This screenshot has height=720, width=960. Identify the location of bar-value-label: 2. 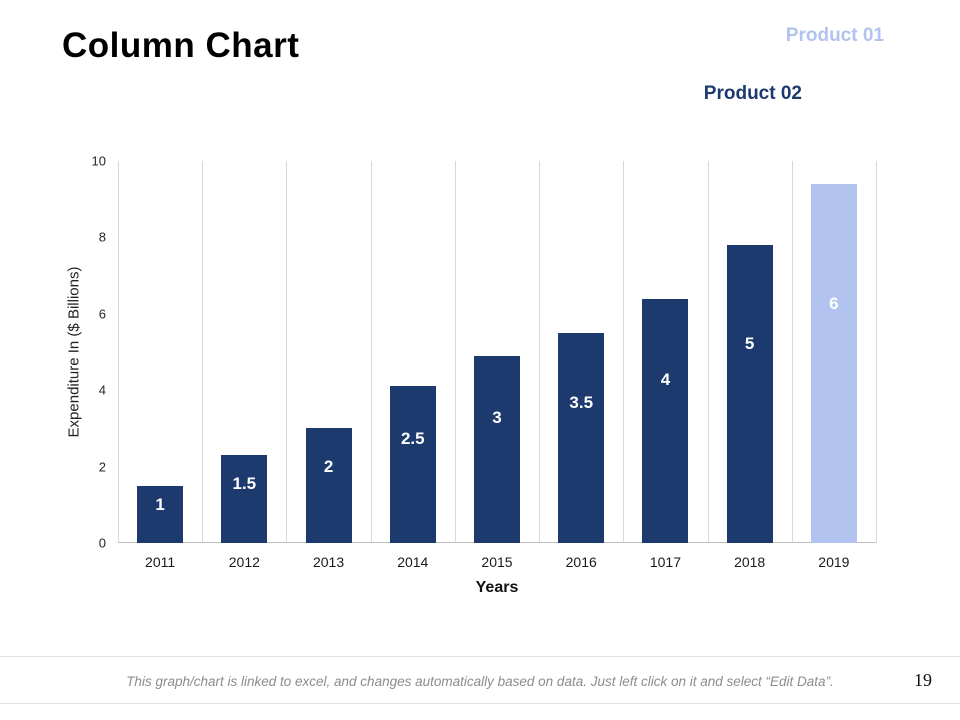
(328, 466).